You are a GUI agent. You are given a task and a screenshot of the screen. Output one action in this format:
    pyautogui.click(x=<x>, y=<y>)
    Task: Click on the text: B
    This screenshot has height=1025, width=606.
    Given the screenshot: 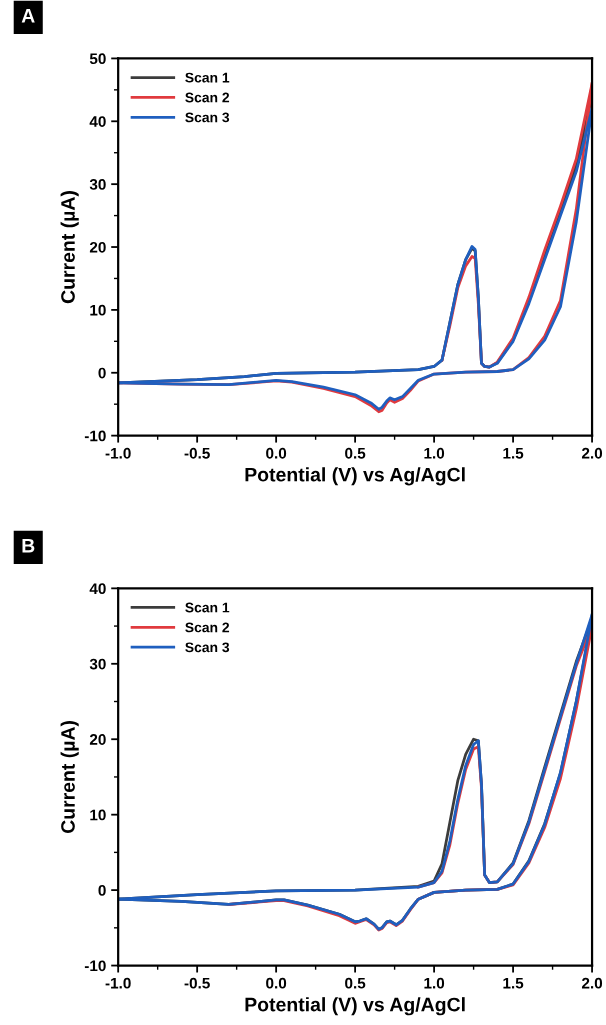 What is the action you would take?
    pyautogui.click(x=28, y=546)
    